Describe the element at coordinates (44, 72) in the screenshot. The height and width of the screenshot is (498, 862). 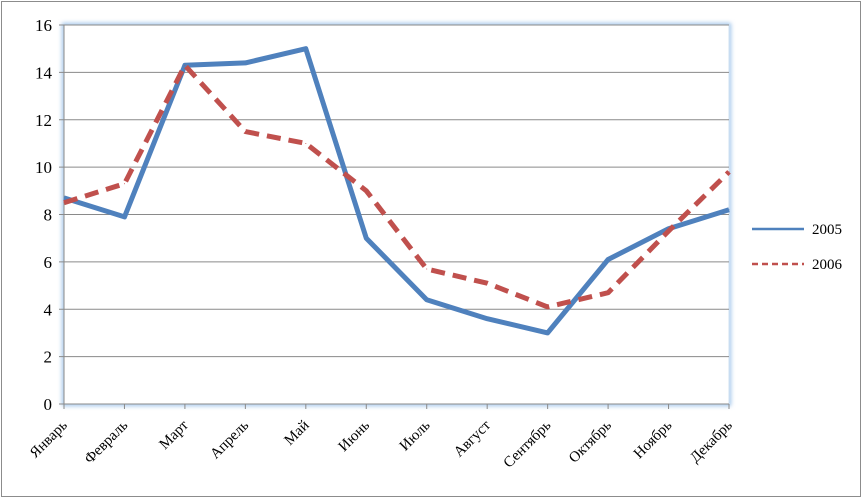
I see `y-tick-label: 14` at that location.